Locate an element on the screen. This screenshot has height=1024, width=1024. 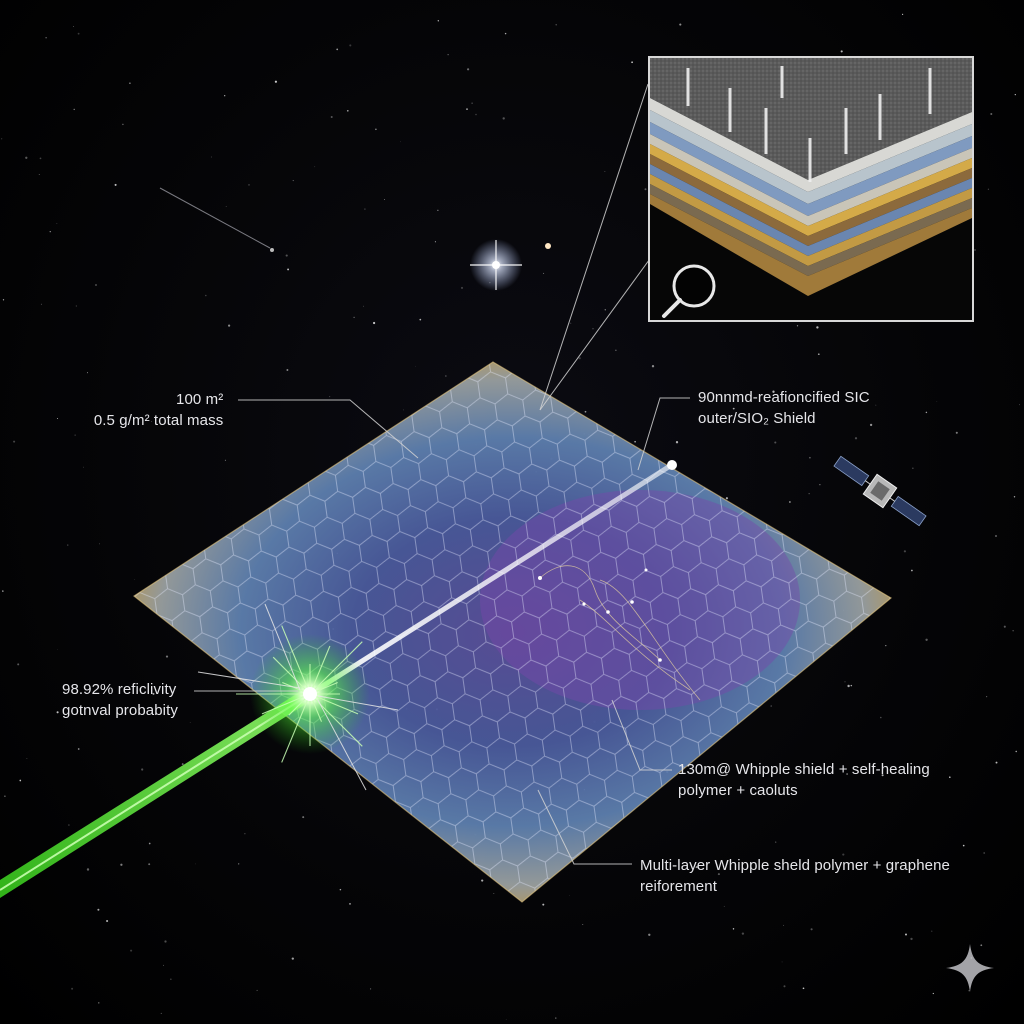
flare-ray is located at coordinates (336, 720).